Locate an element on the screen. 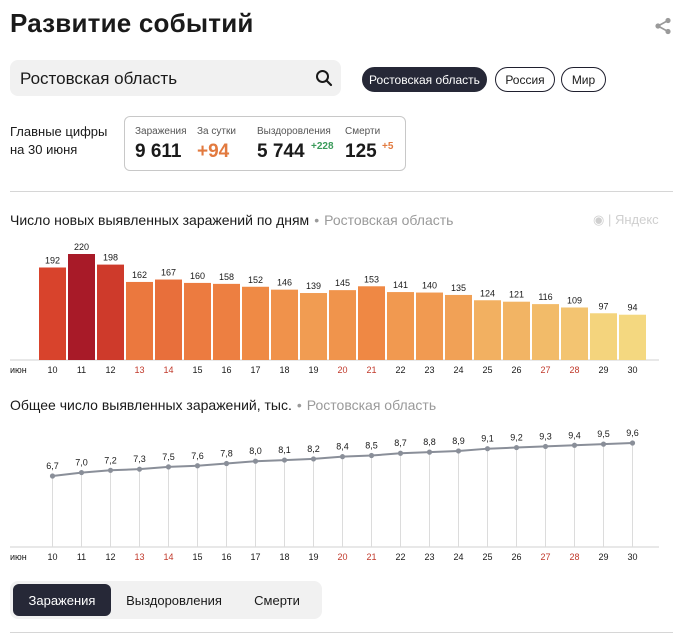  x-tick-label: 22 is located at coordinates (400, 370).